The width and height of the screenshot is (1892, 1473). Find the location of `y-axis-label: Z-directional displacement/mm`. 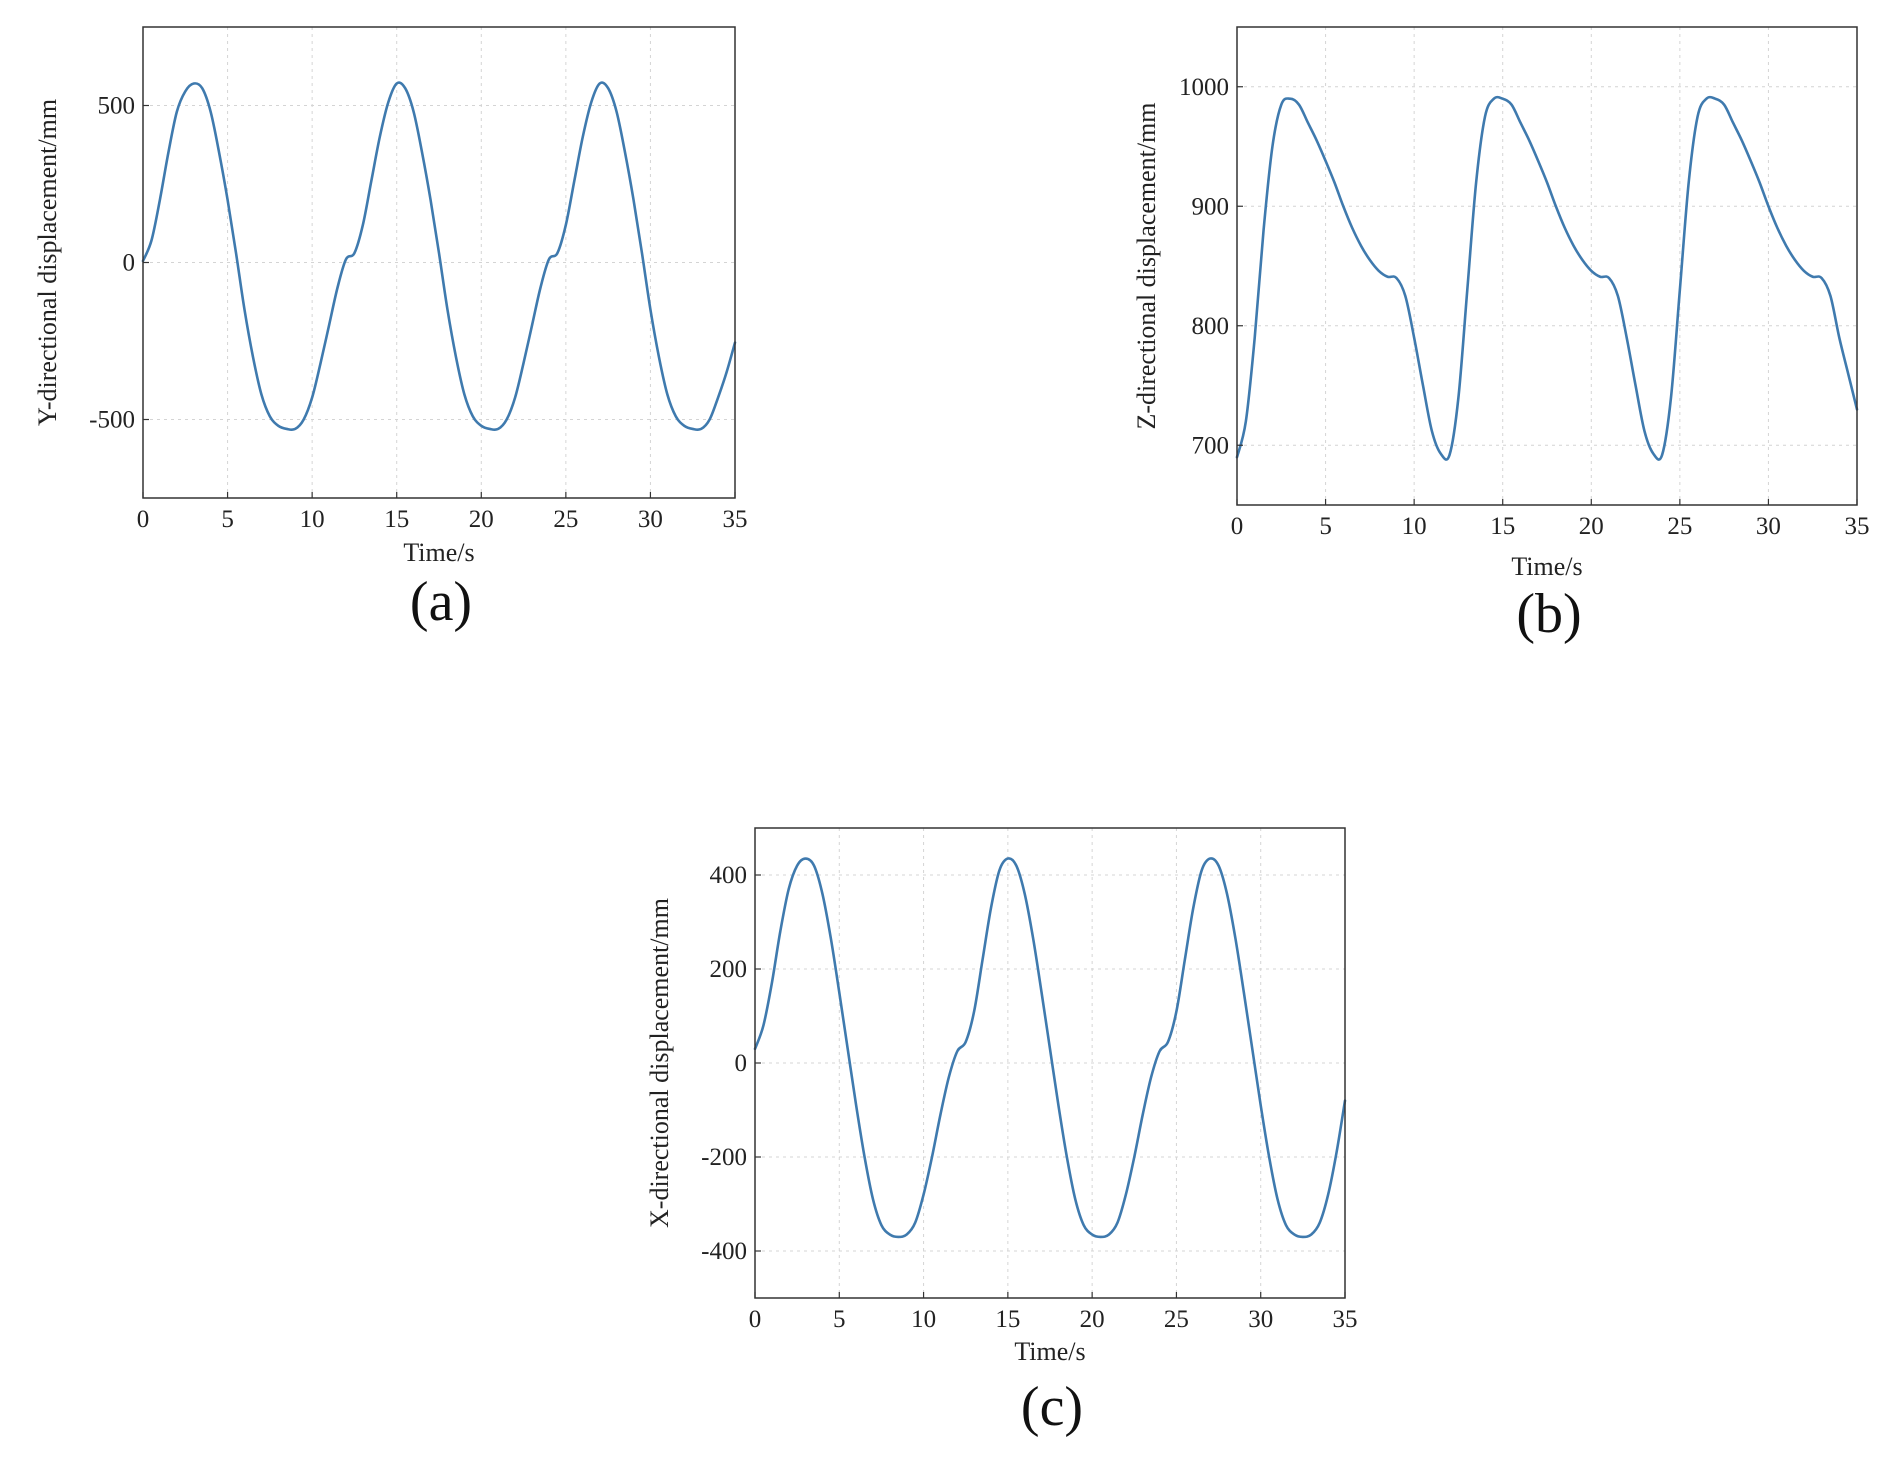

y-axis-label: Z-directional displacement/mm is located at coordinates (1146, 265).